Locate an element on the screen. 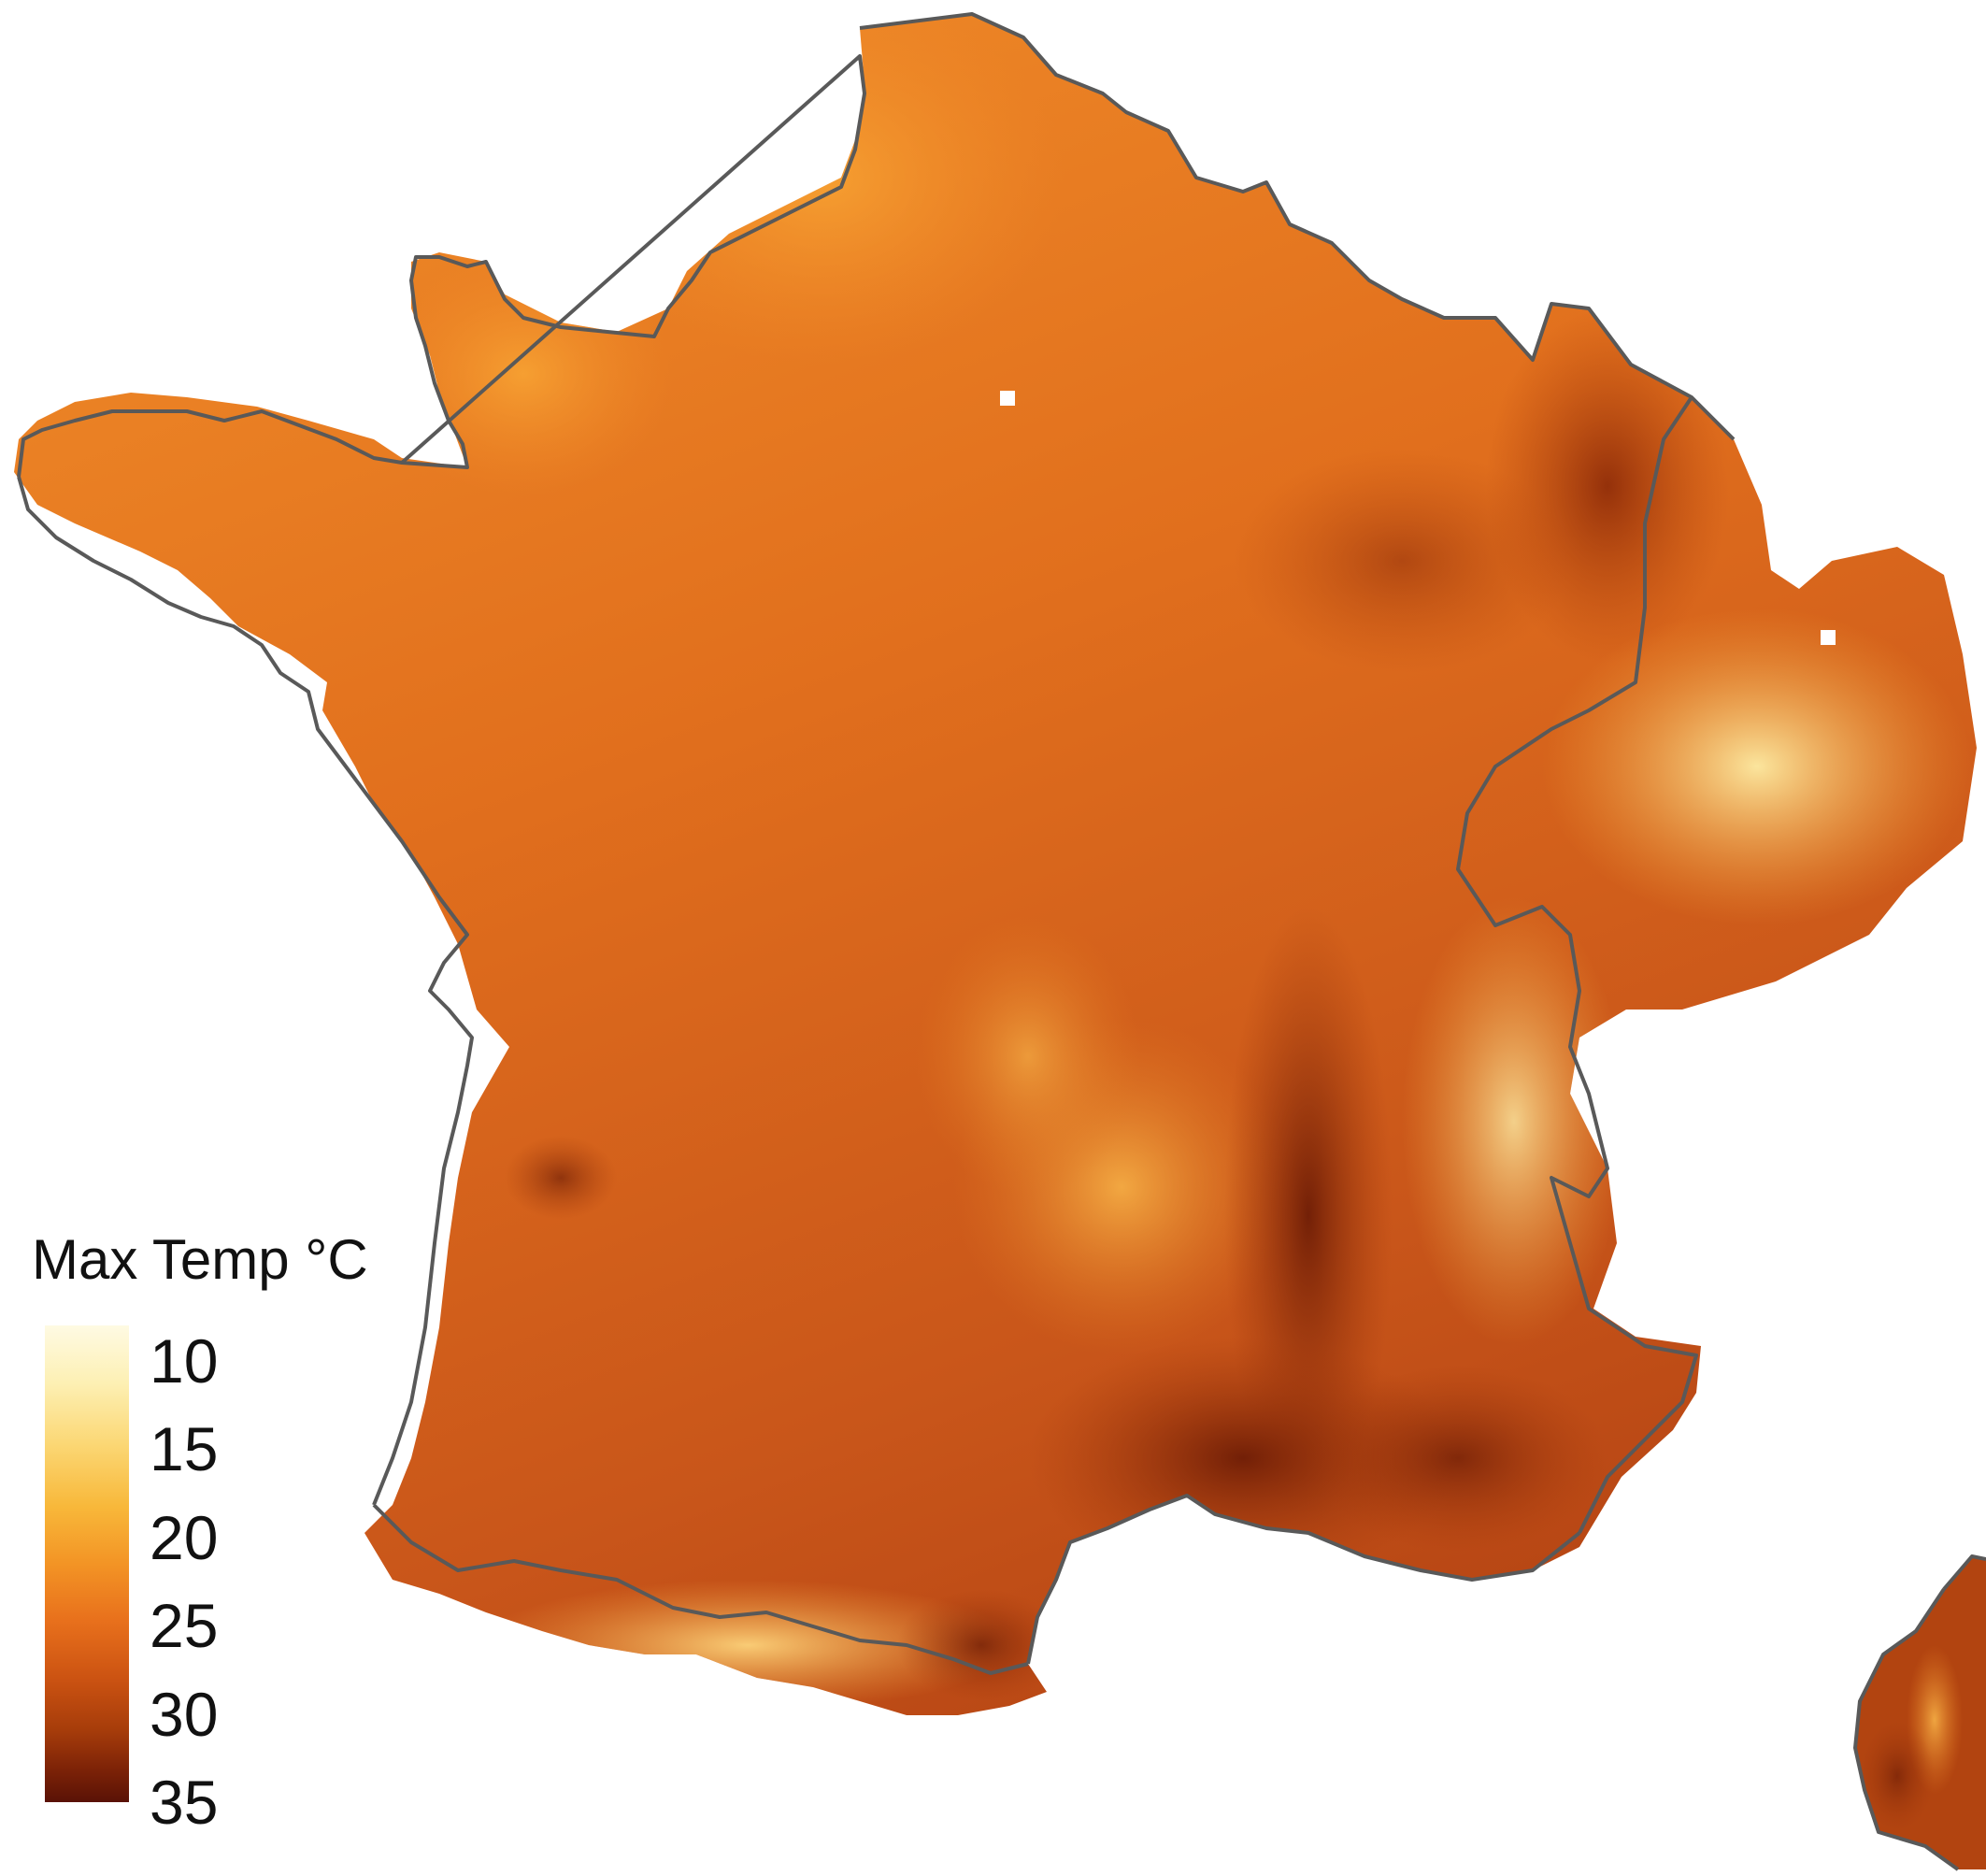 The width and height of the screenshot is (1986, 1876). legend-tick-label: 20 is located at coordinates (184, 1537).